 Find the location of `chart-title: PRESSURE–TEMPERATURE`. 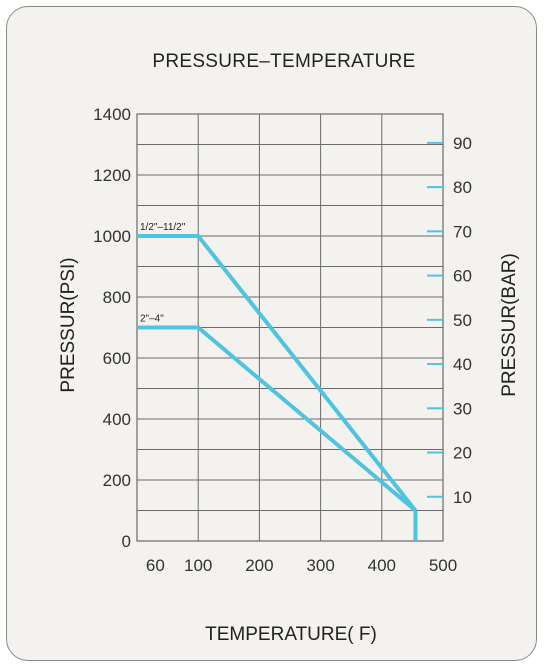

chart-title: PRESSURE–TEMPERATURE is located at coordinates (283, 61).